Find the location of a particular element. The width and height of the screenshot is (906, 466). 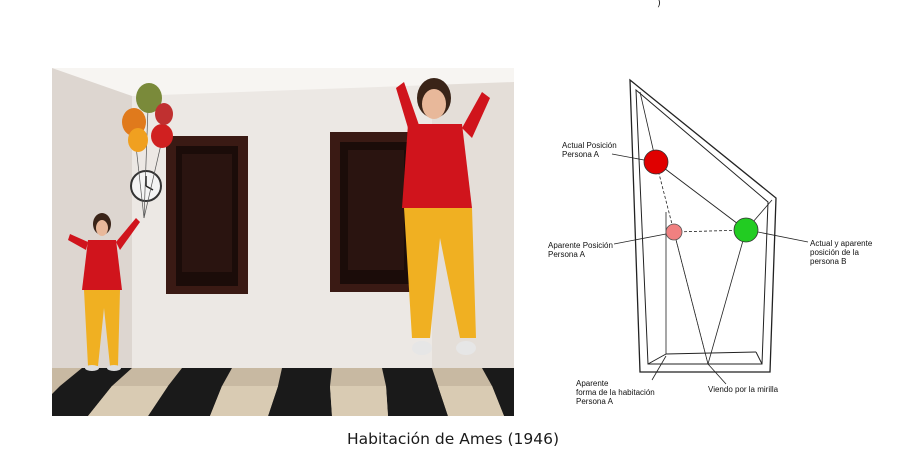

label-actual-b-1: Actual y aparente is located at coordinates (841, 243).